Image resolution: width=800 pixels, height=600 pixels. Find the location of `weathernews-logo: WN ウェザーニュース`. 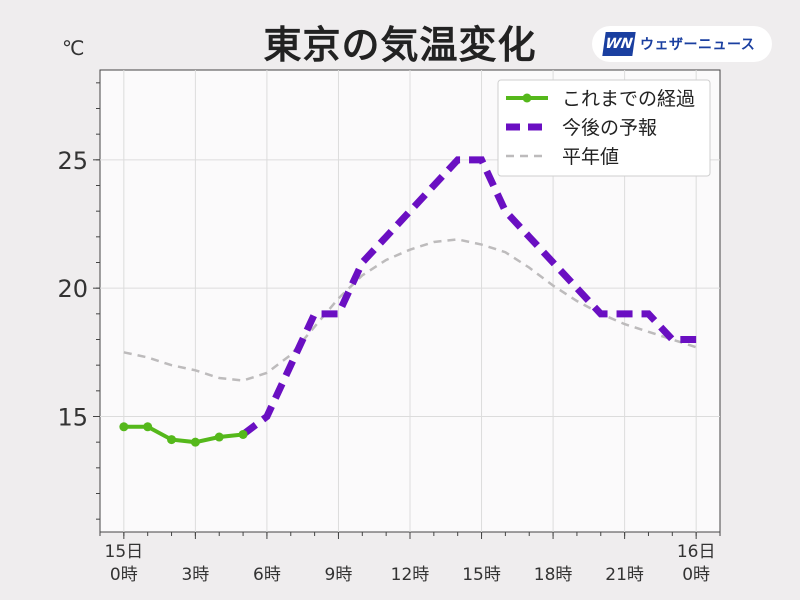

weathernews-logo: WN ウェザーニュース is located at coordinates (682, 44).